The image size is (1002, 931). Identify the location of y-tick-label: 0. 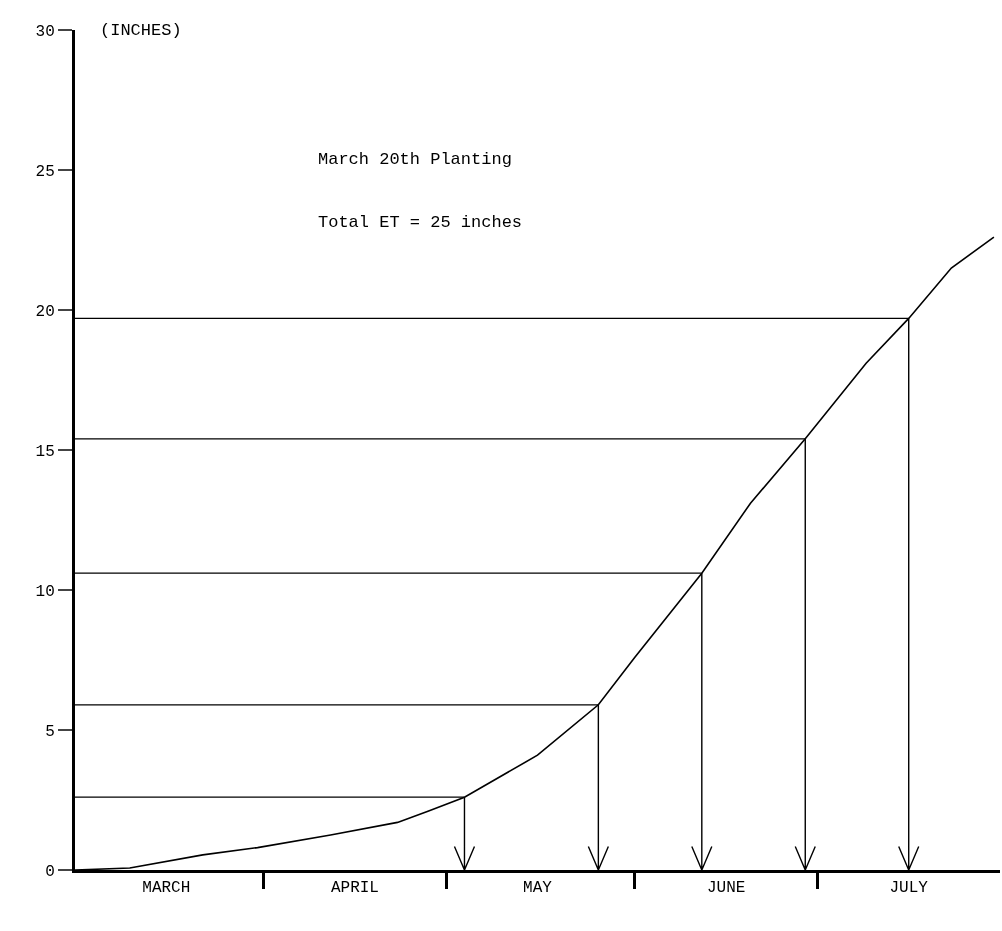
(50, 871).